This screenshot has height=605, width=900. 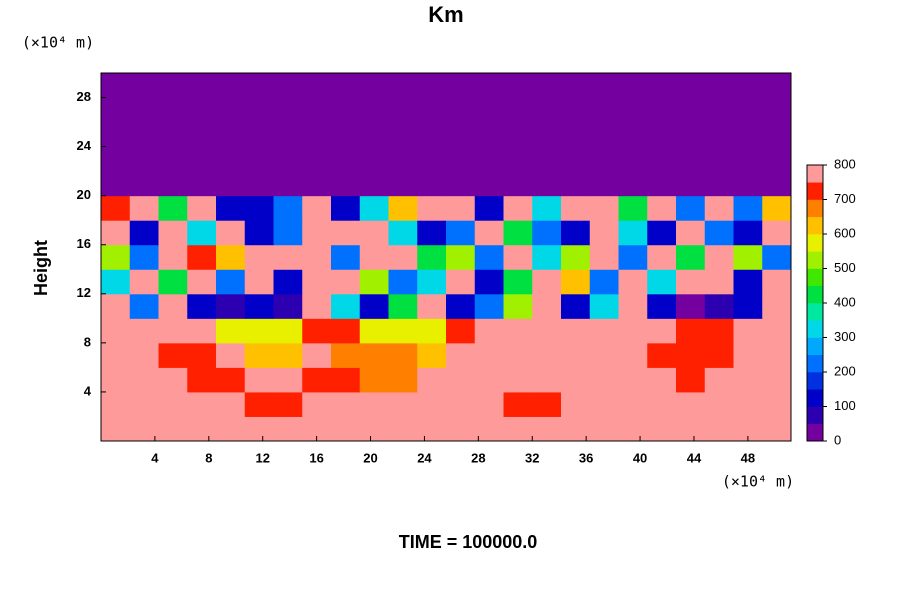 I want to click on colorbar-tick-label: 600, so click(x=845, y=232).